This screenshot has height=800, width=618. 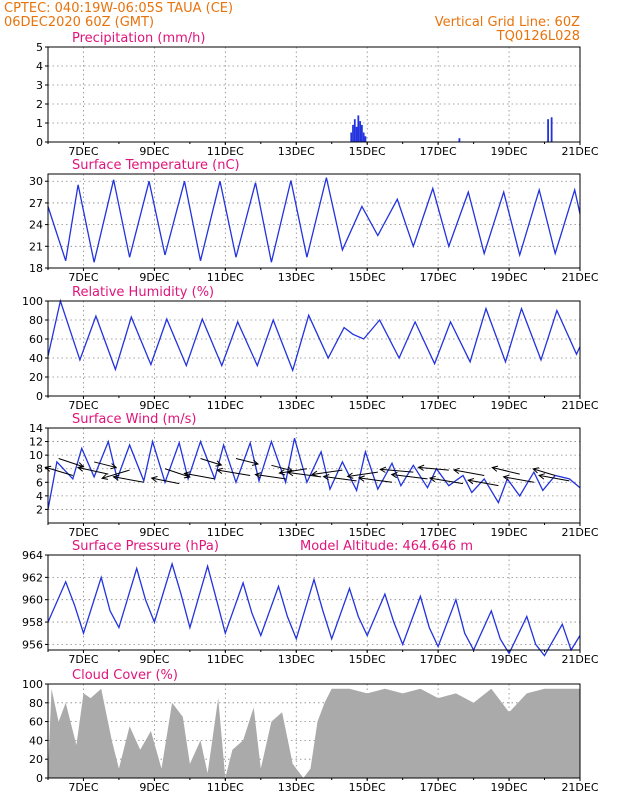 I want to click on rh-ytick-label: 0, so click(x=39, y=396).